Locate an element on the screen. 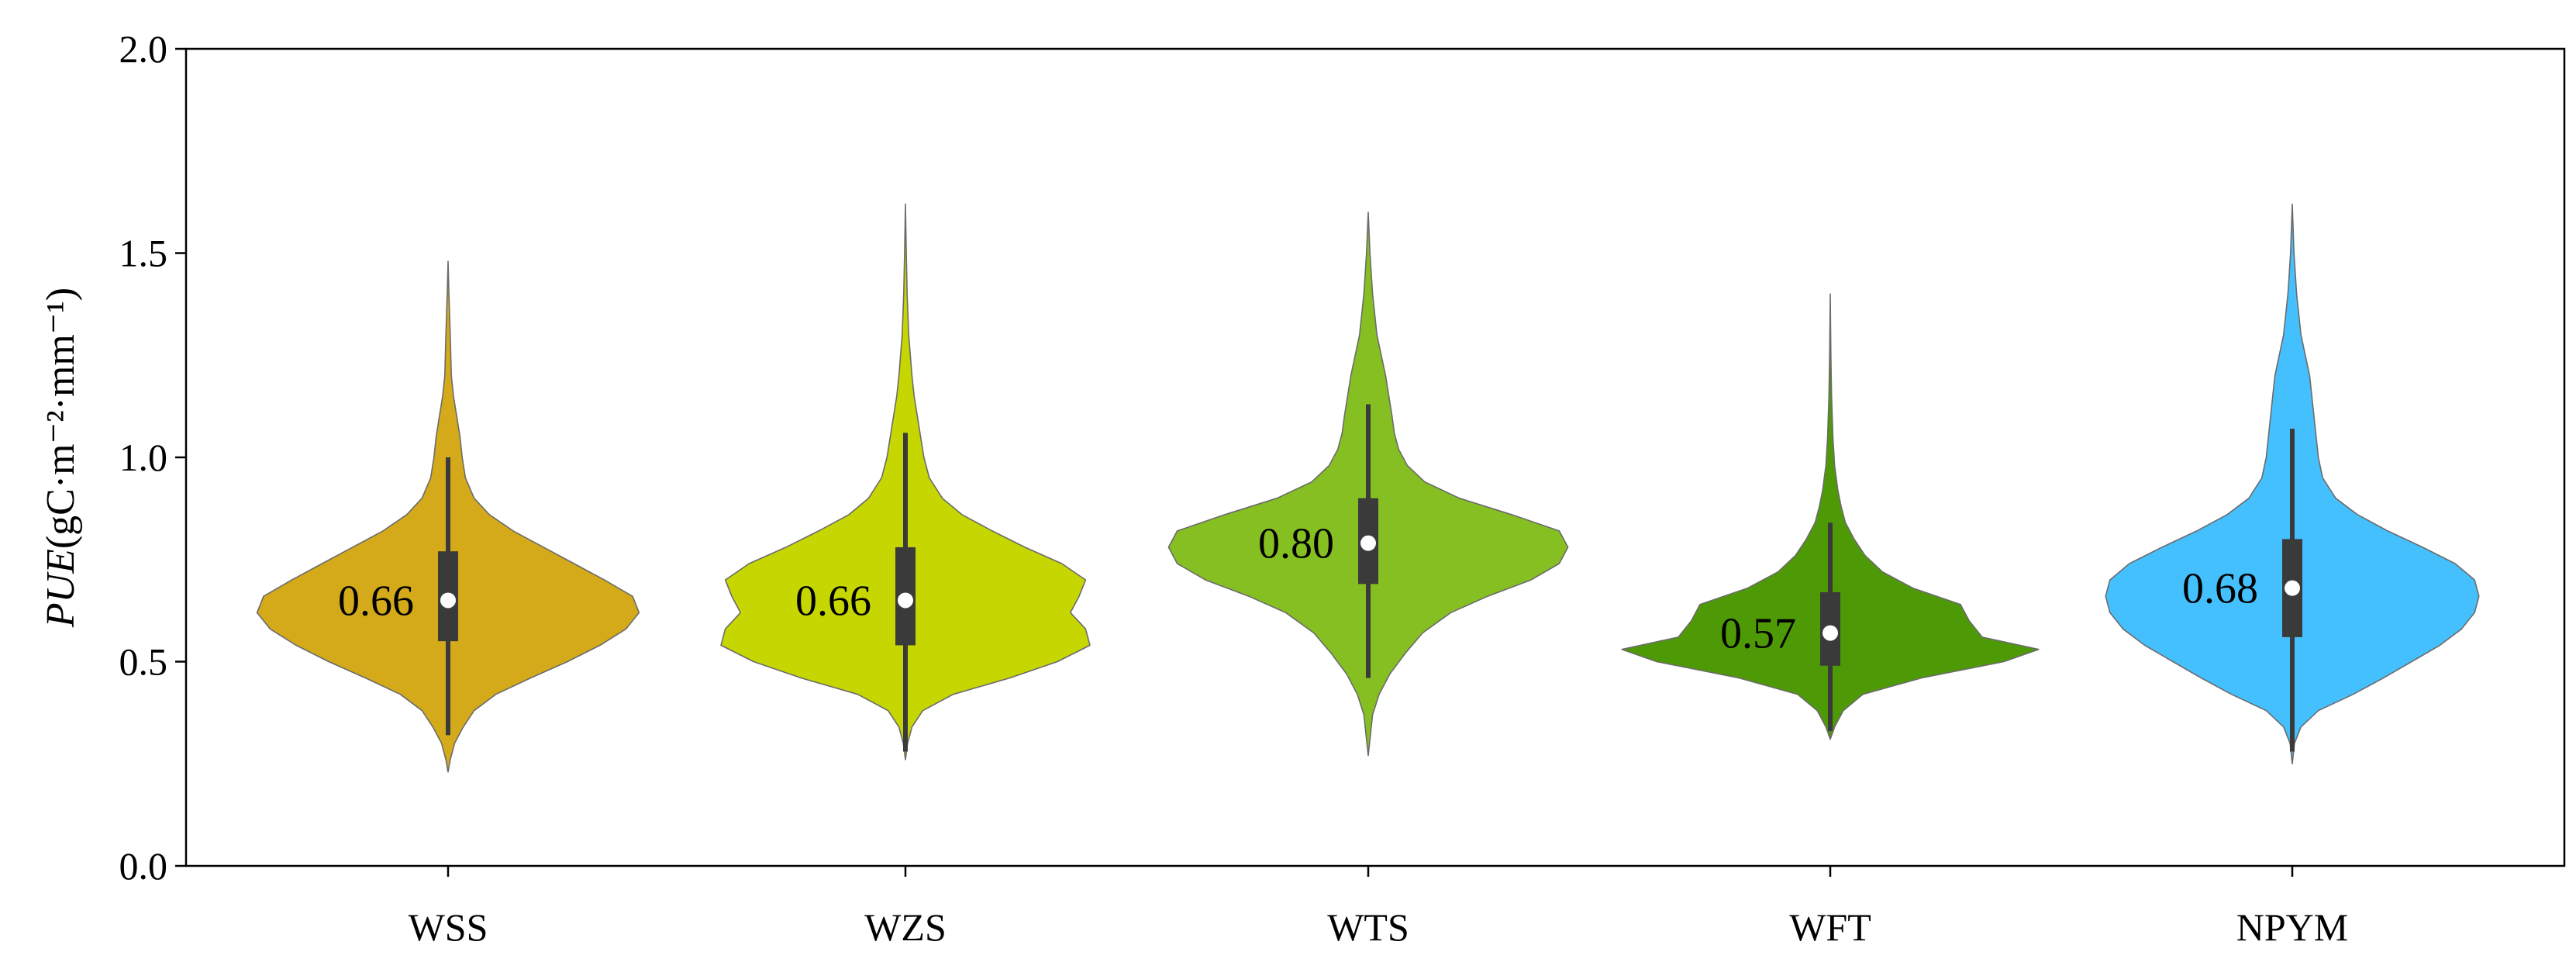 Image resolution: width=2576 pixels, height=969 pixels. y-axis-label: PUE(gC·m⁻²·mm⁻¹) is located at coordinates (61, 458).